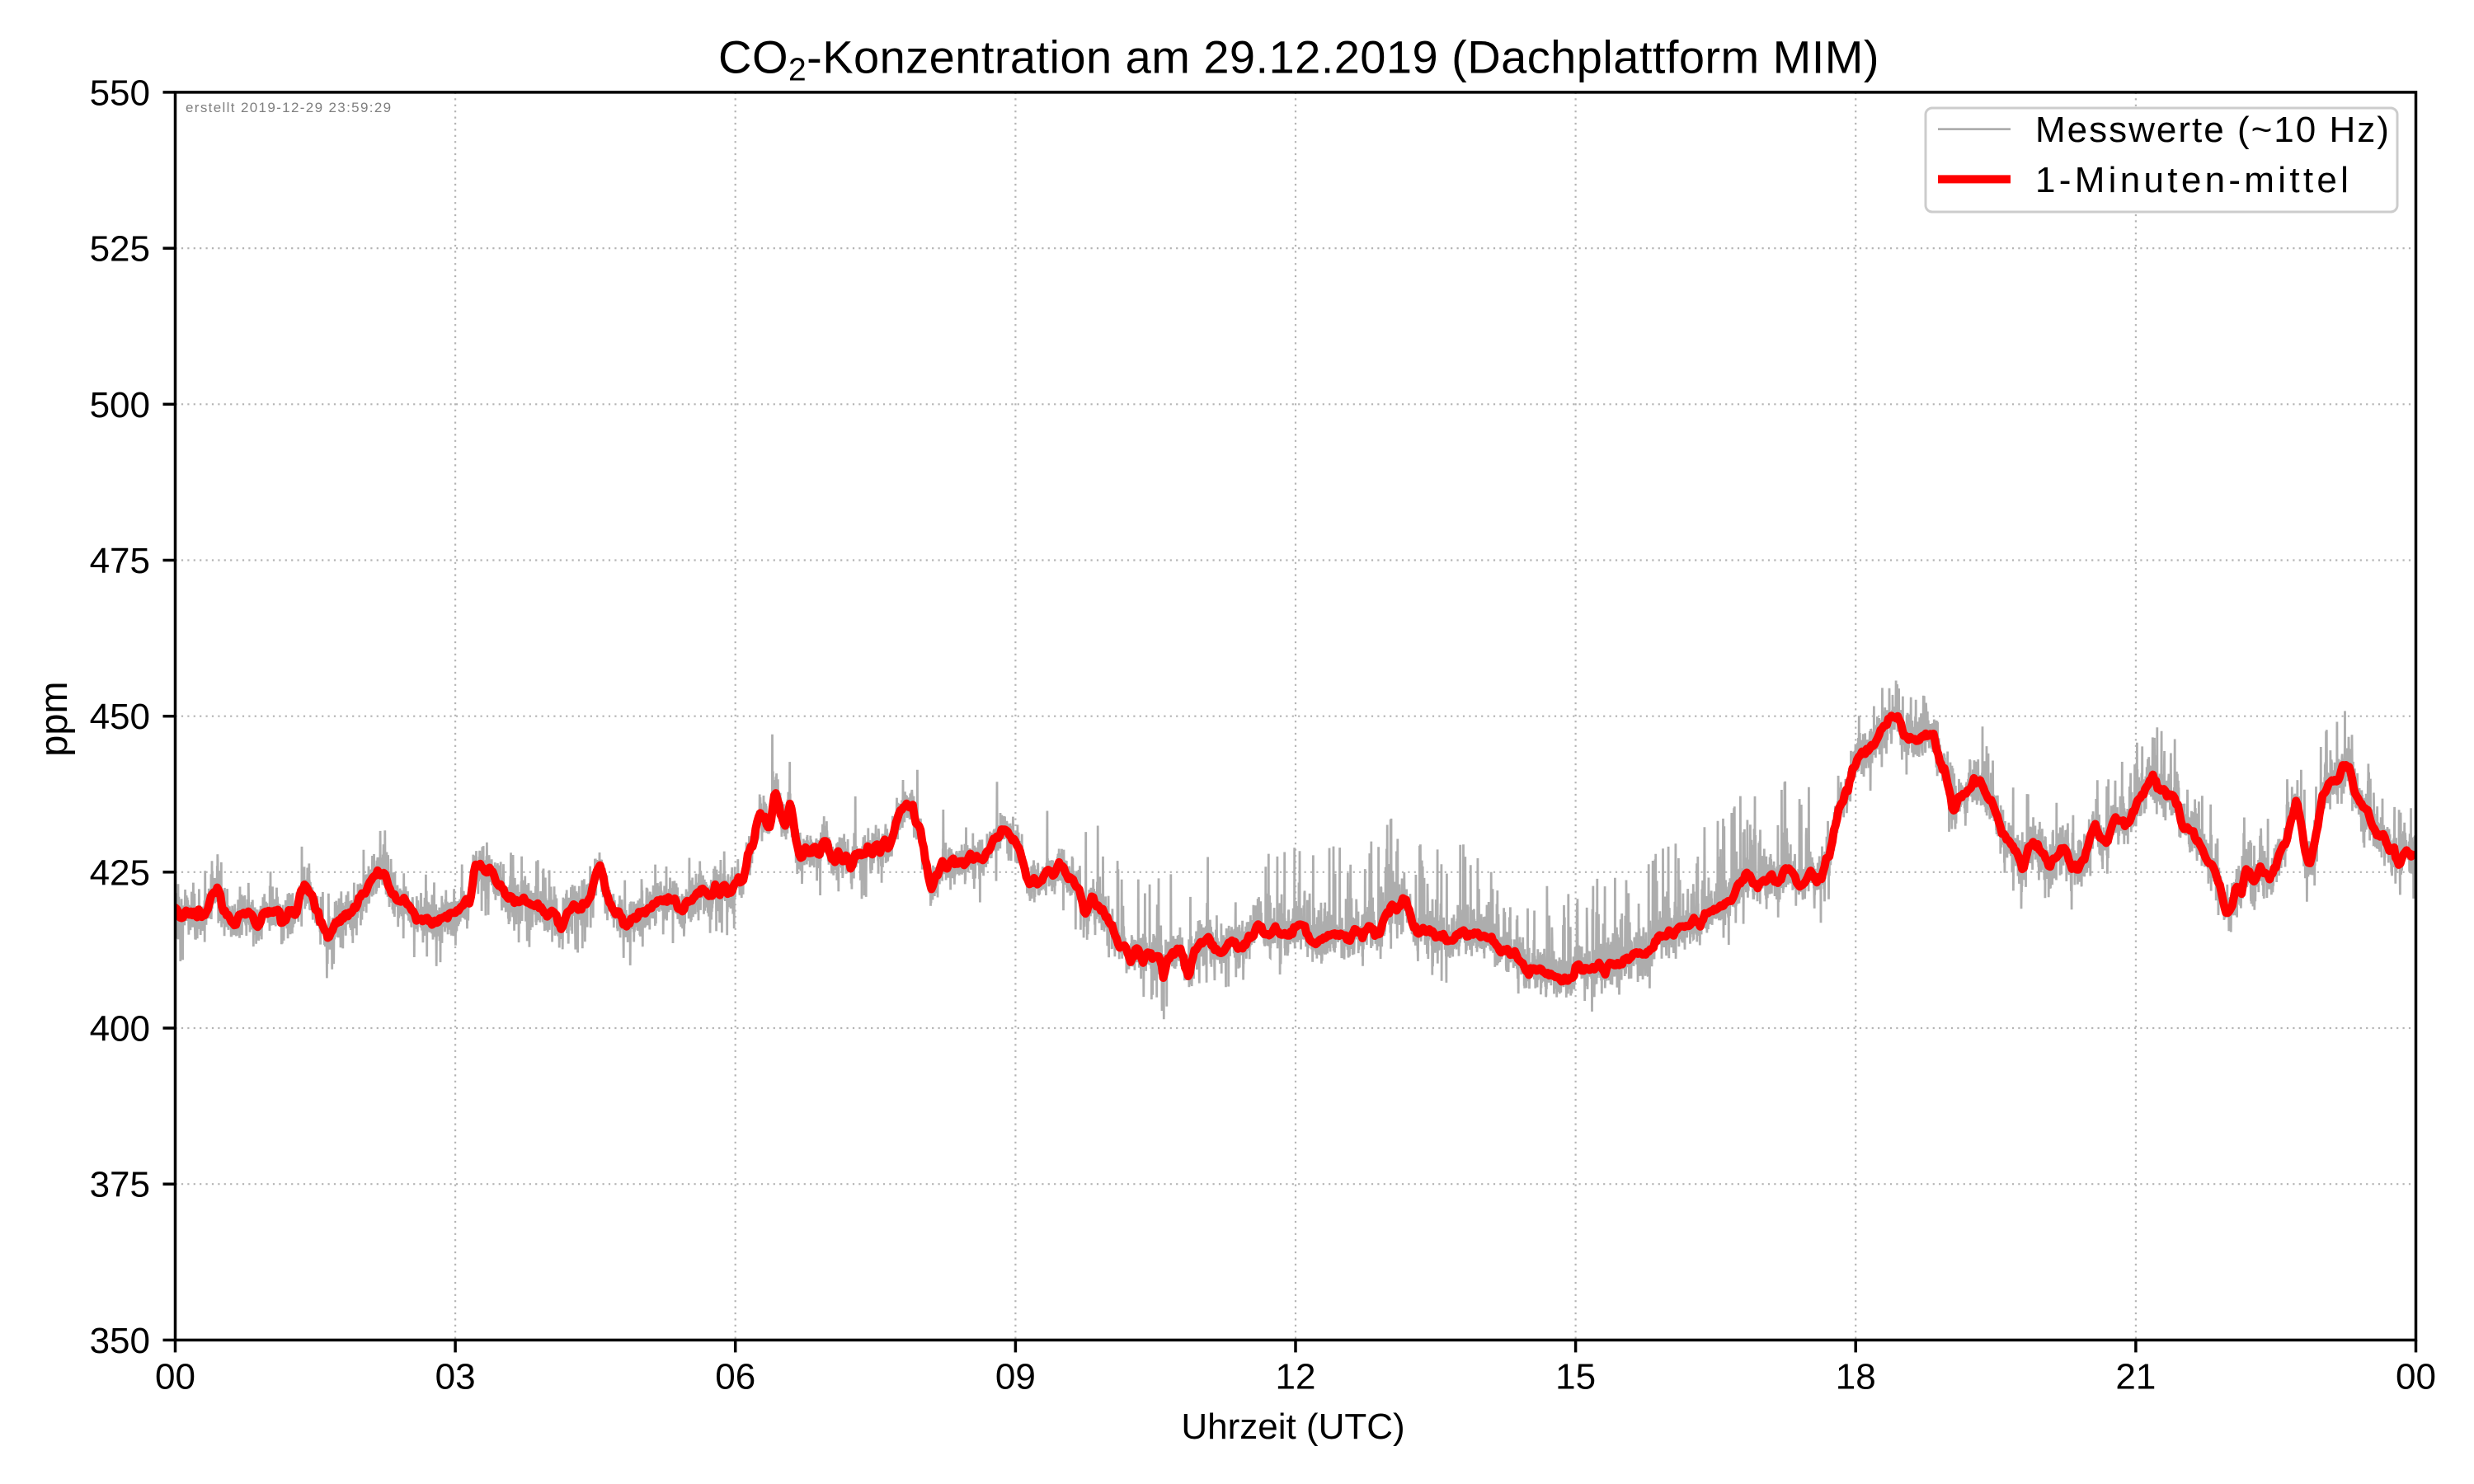 The image size is (2474, 1484). I want to click on svg-text: 350, so click(120, 1341).